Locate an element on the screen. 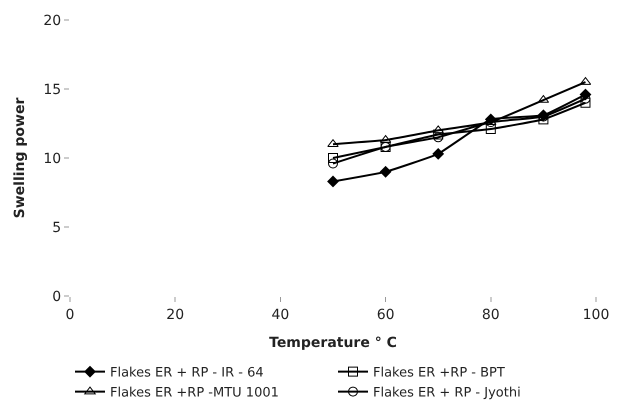 Image resolution: width=636 pixels, height=419 pixels. x-tick-label: 100 is located at coordinates (596, 314).